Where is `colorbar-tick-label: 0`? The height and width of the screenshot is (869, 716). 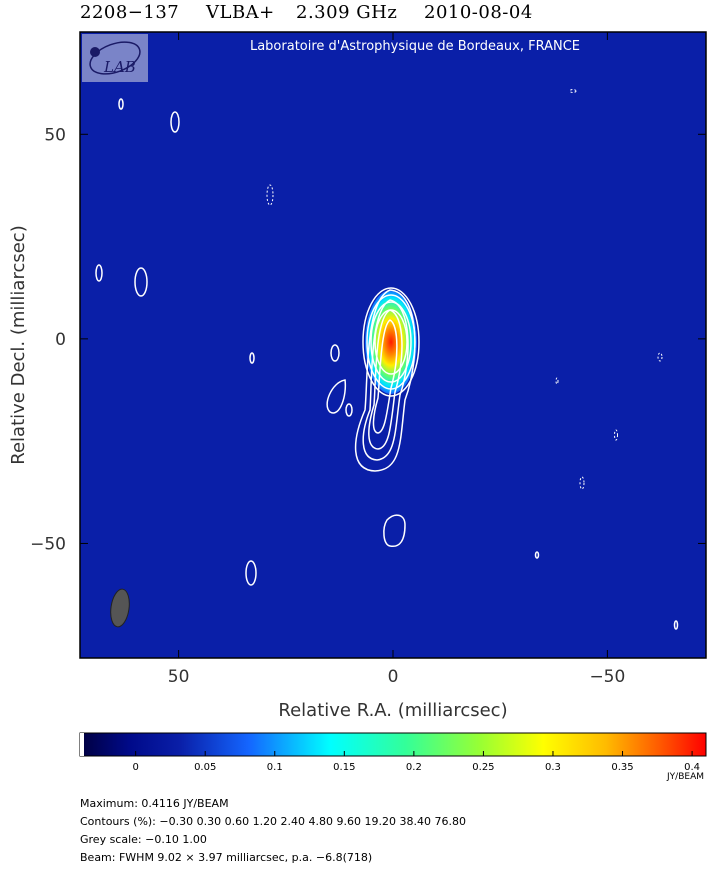
colorbar-tick-label: 0 is located at coordinates (135, 767).